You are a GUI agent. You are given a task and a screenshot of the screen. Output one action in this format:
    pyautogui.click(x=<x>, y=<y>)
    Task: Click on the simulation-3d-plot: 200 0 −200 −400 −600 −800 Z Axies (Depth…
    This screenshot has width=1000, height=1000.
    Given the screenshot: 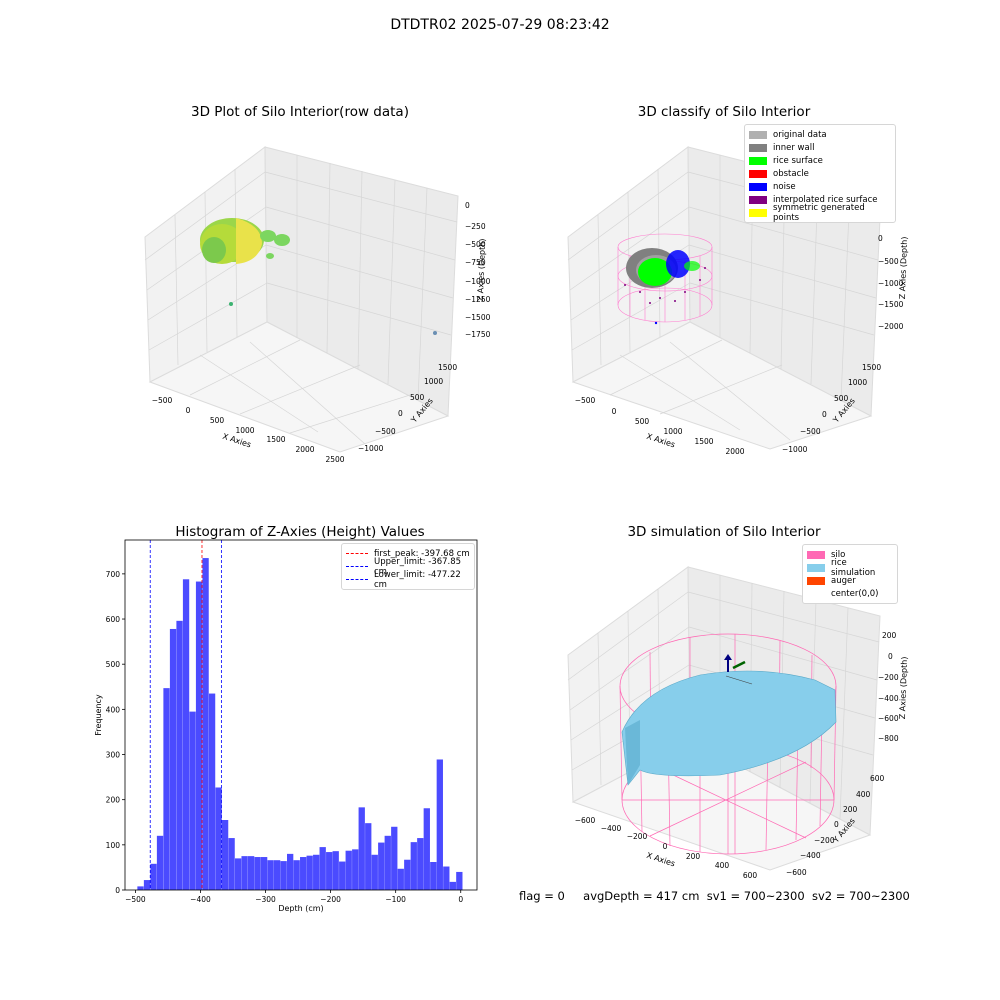 What is the action you would take?
    pyautogui.click(x=738, y=723)
    